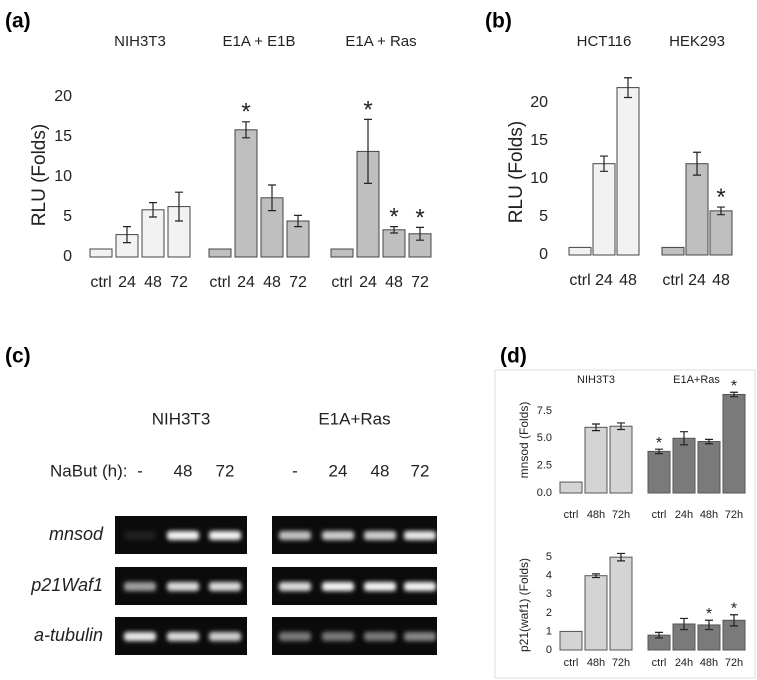  What do you see at coordinates (276, 585) in the screenshot?
I see `gel` at bounding box center [276, 585].